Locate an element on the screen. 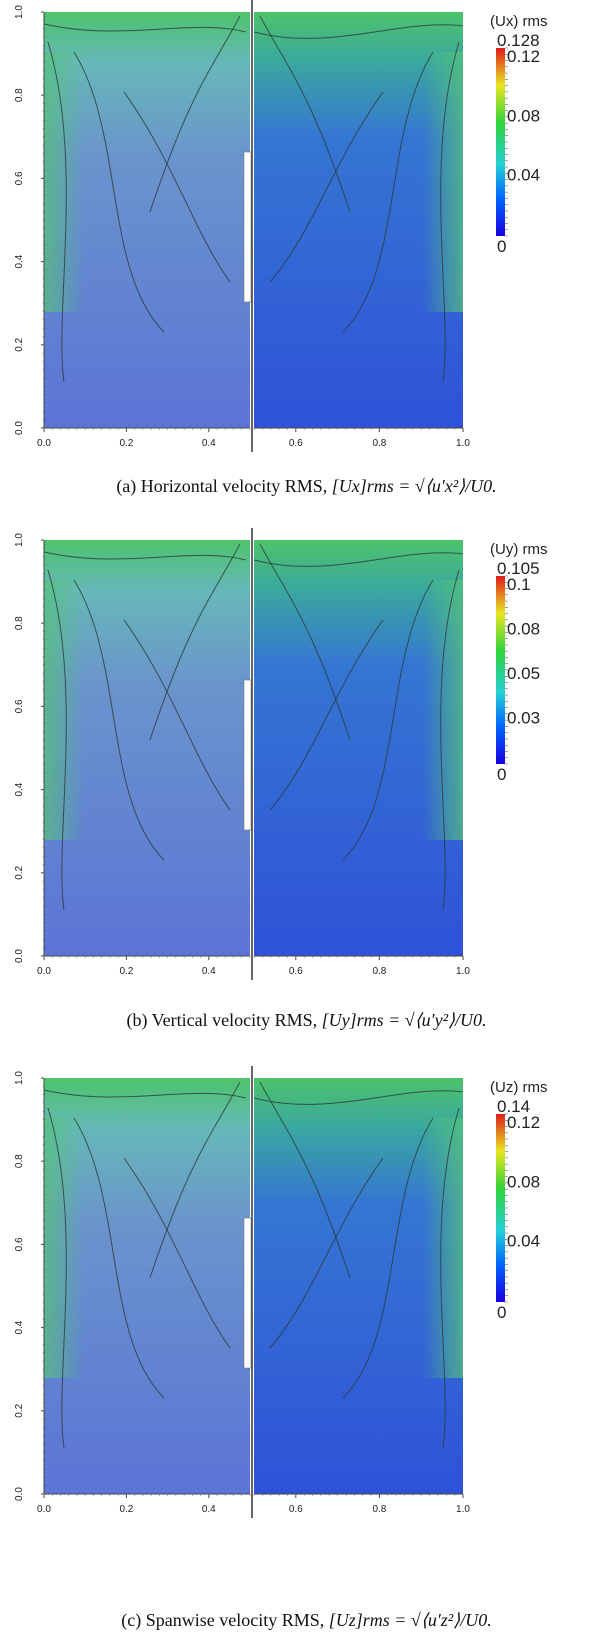  colorbar-title: (Uy) rms is located at coordinates (518, 549).